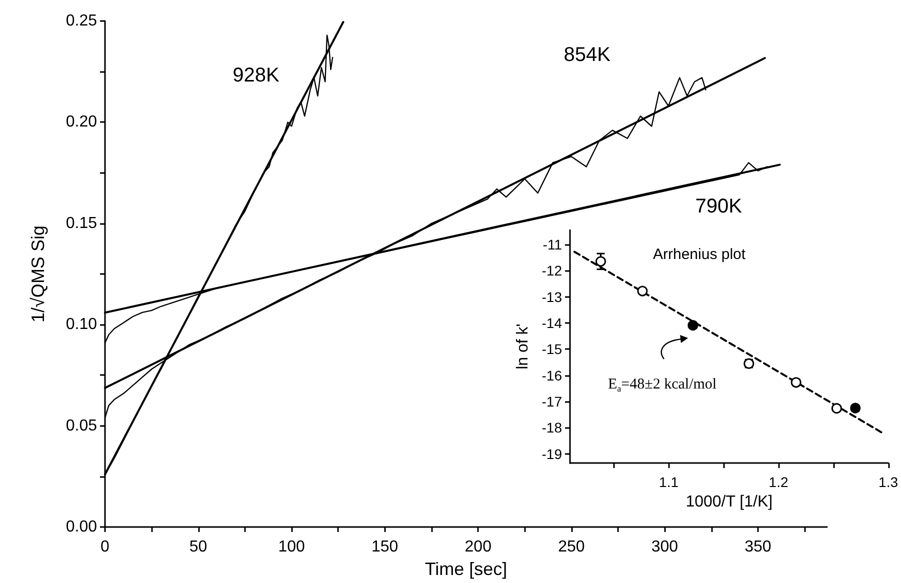 The height and width of the screenshot is (583, 901). What do you see at coordinates (778, 482) in the screenshot?
I see `x-tick-label: 1.2` at bounding box center [778, 482].